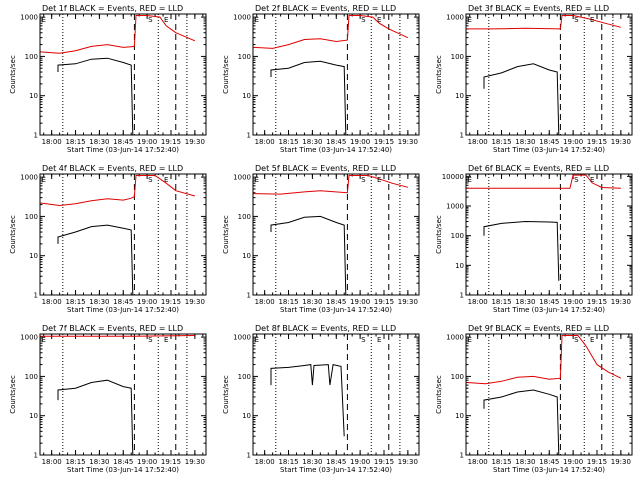 This screenshot has height=480, width=640. I want to click on panel-title: Det 8f BLACK = Events, RED = LLD, so click(325, 328).